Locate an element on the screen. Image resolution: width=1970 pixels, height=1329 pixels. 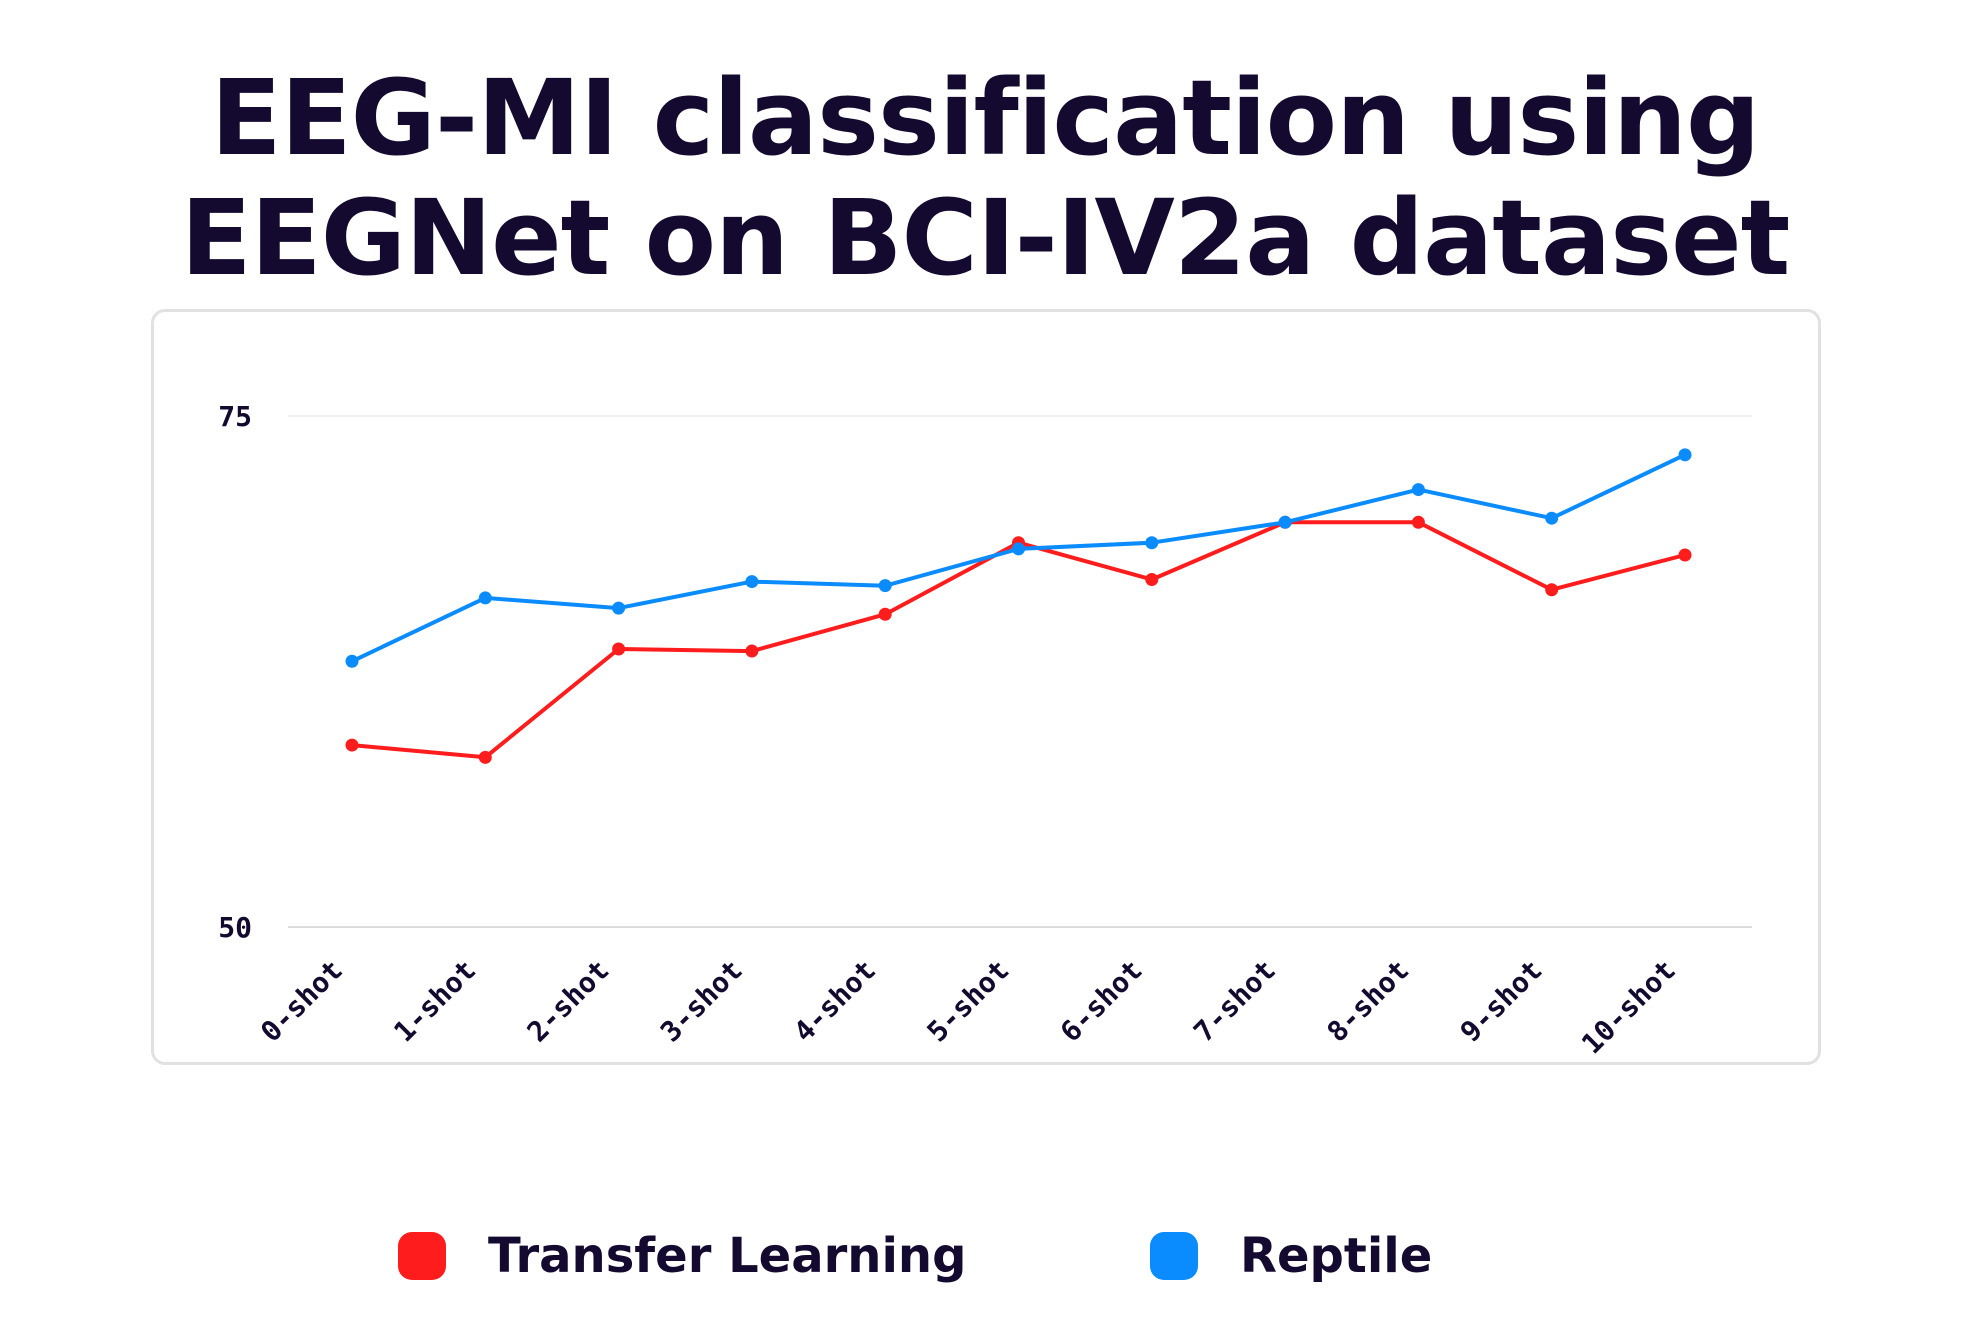
legend-label-transfer-learning: Transfer Learning is located at coordinates (727, 1256).